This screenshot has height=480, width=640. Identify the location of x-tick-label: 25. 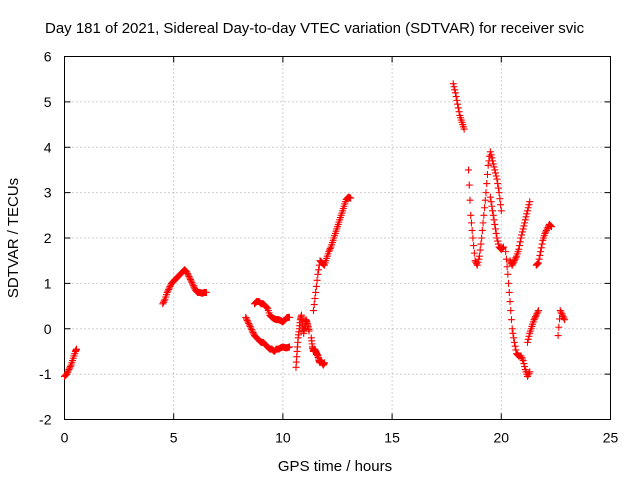
(611, 438).